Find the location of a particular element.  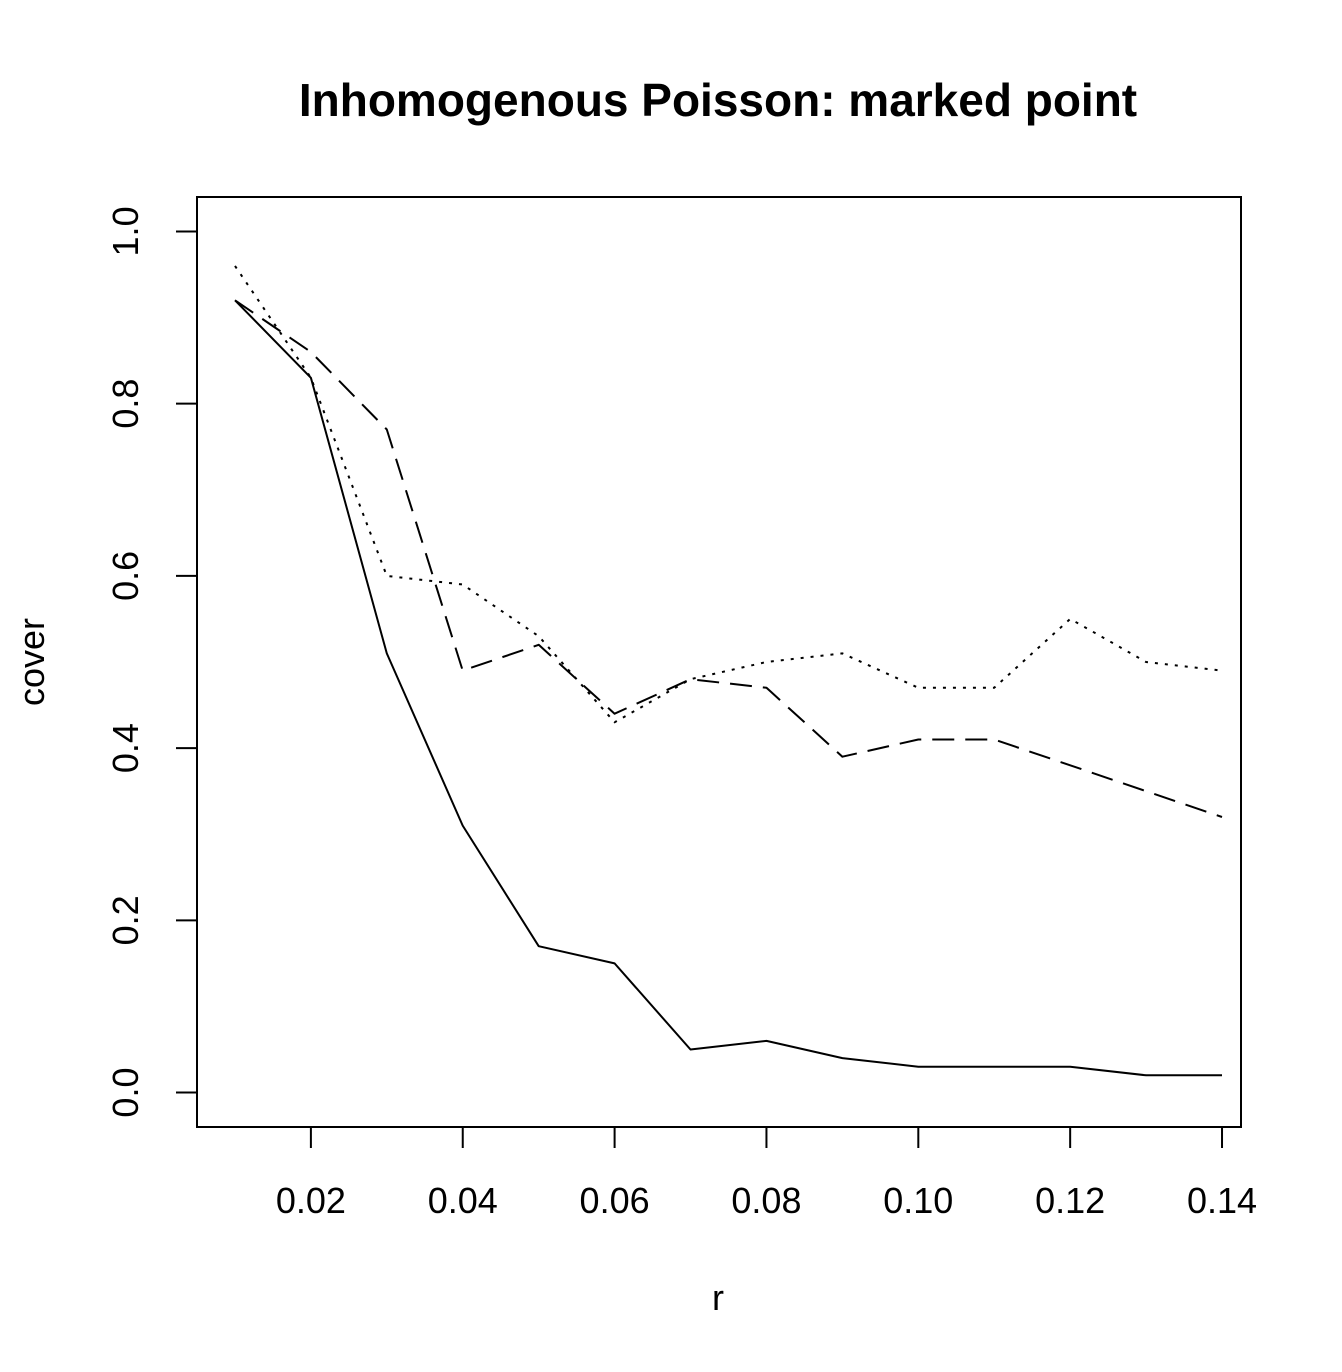

y-axis: 0.0 0.2 0.4 0.6 0.8 1.0 is located at coordinates (151, 662).